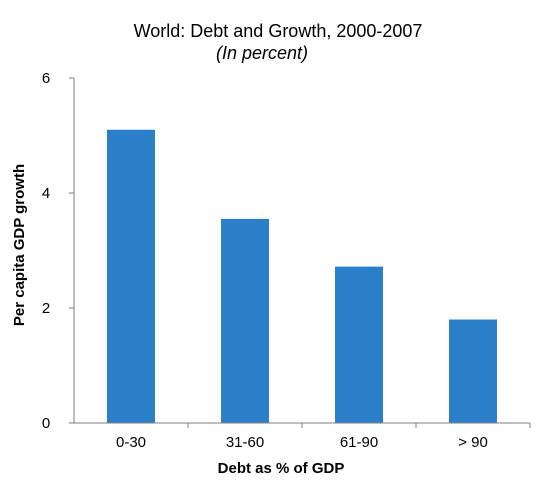 This screenshot has width=545, height=480. What do you see at coordinates (46, 423) in the screenshot?
I see `y-tick-label: 0` at bounding box center [46, 423].